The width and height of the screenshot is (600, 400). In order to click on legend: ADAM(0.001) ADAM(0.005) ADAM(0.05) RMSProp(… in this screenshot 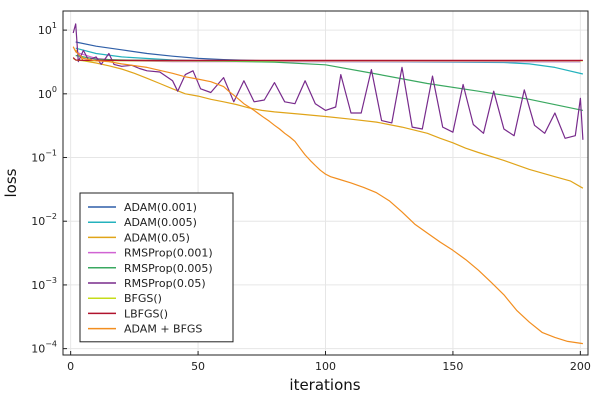, I will do `click(156, 267)`.